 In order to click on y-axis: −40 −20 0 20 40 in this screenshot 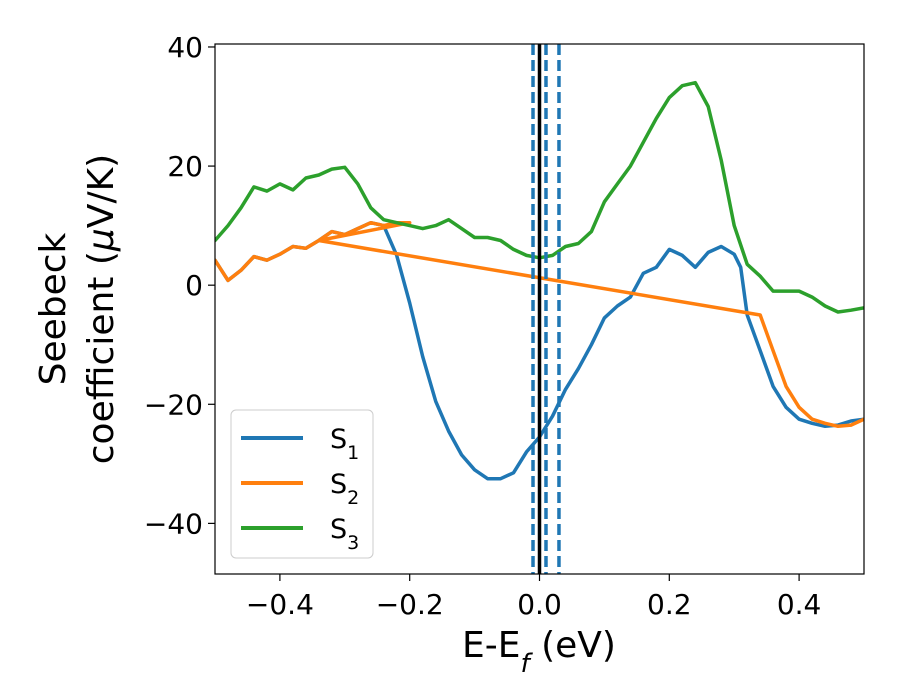, I will do `click(179, 285)`.